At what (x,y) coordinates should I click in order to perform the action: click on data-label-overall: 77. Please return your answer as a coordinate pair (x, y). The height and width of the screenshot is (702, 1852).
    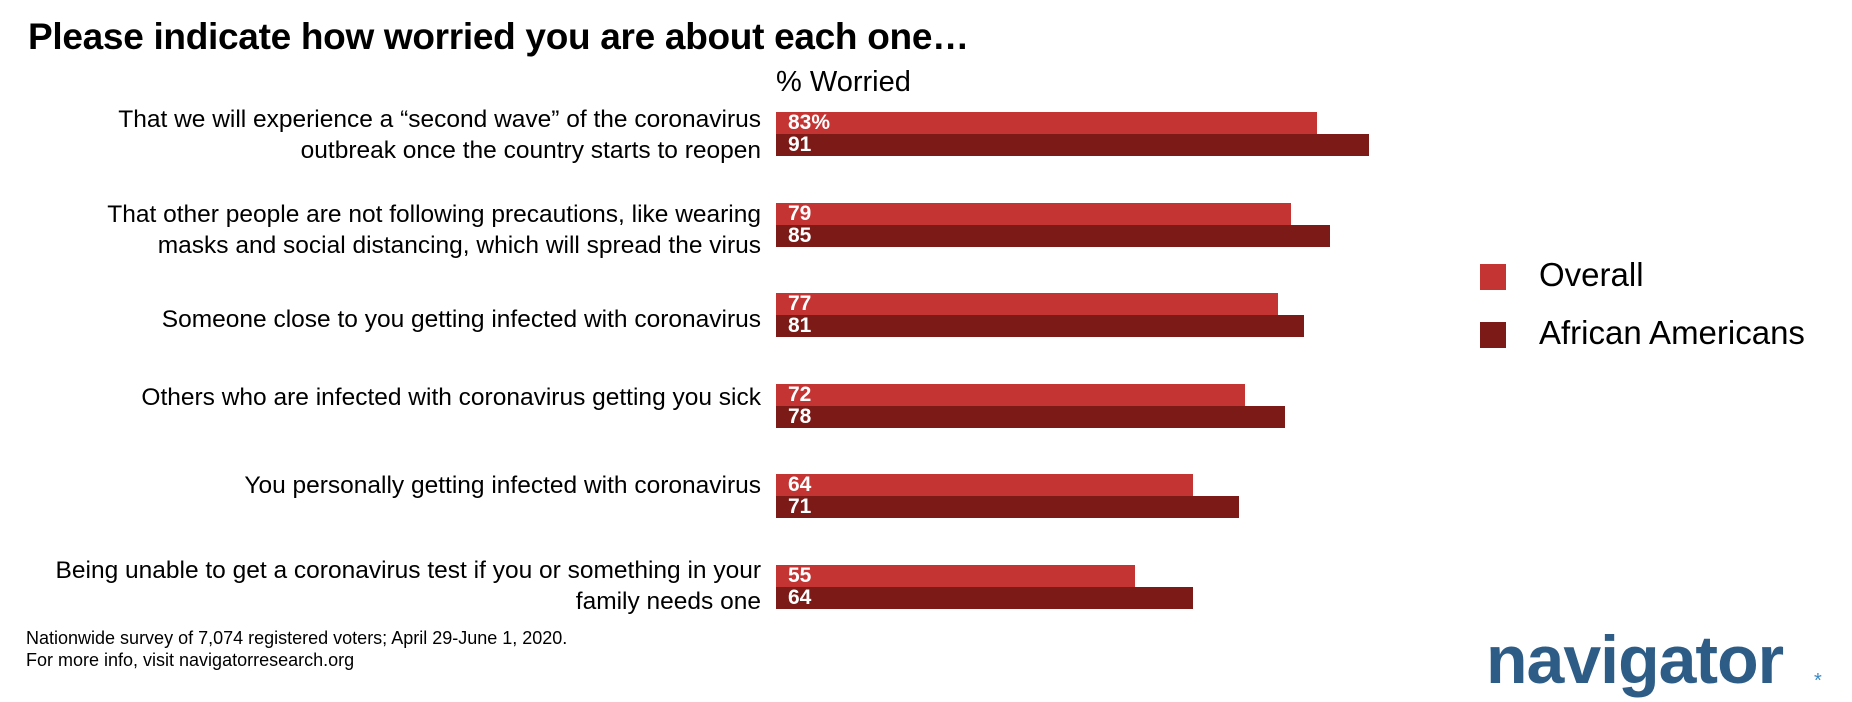
    Looking at the image, I should click on (800, 303).